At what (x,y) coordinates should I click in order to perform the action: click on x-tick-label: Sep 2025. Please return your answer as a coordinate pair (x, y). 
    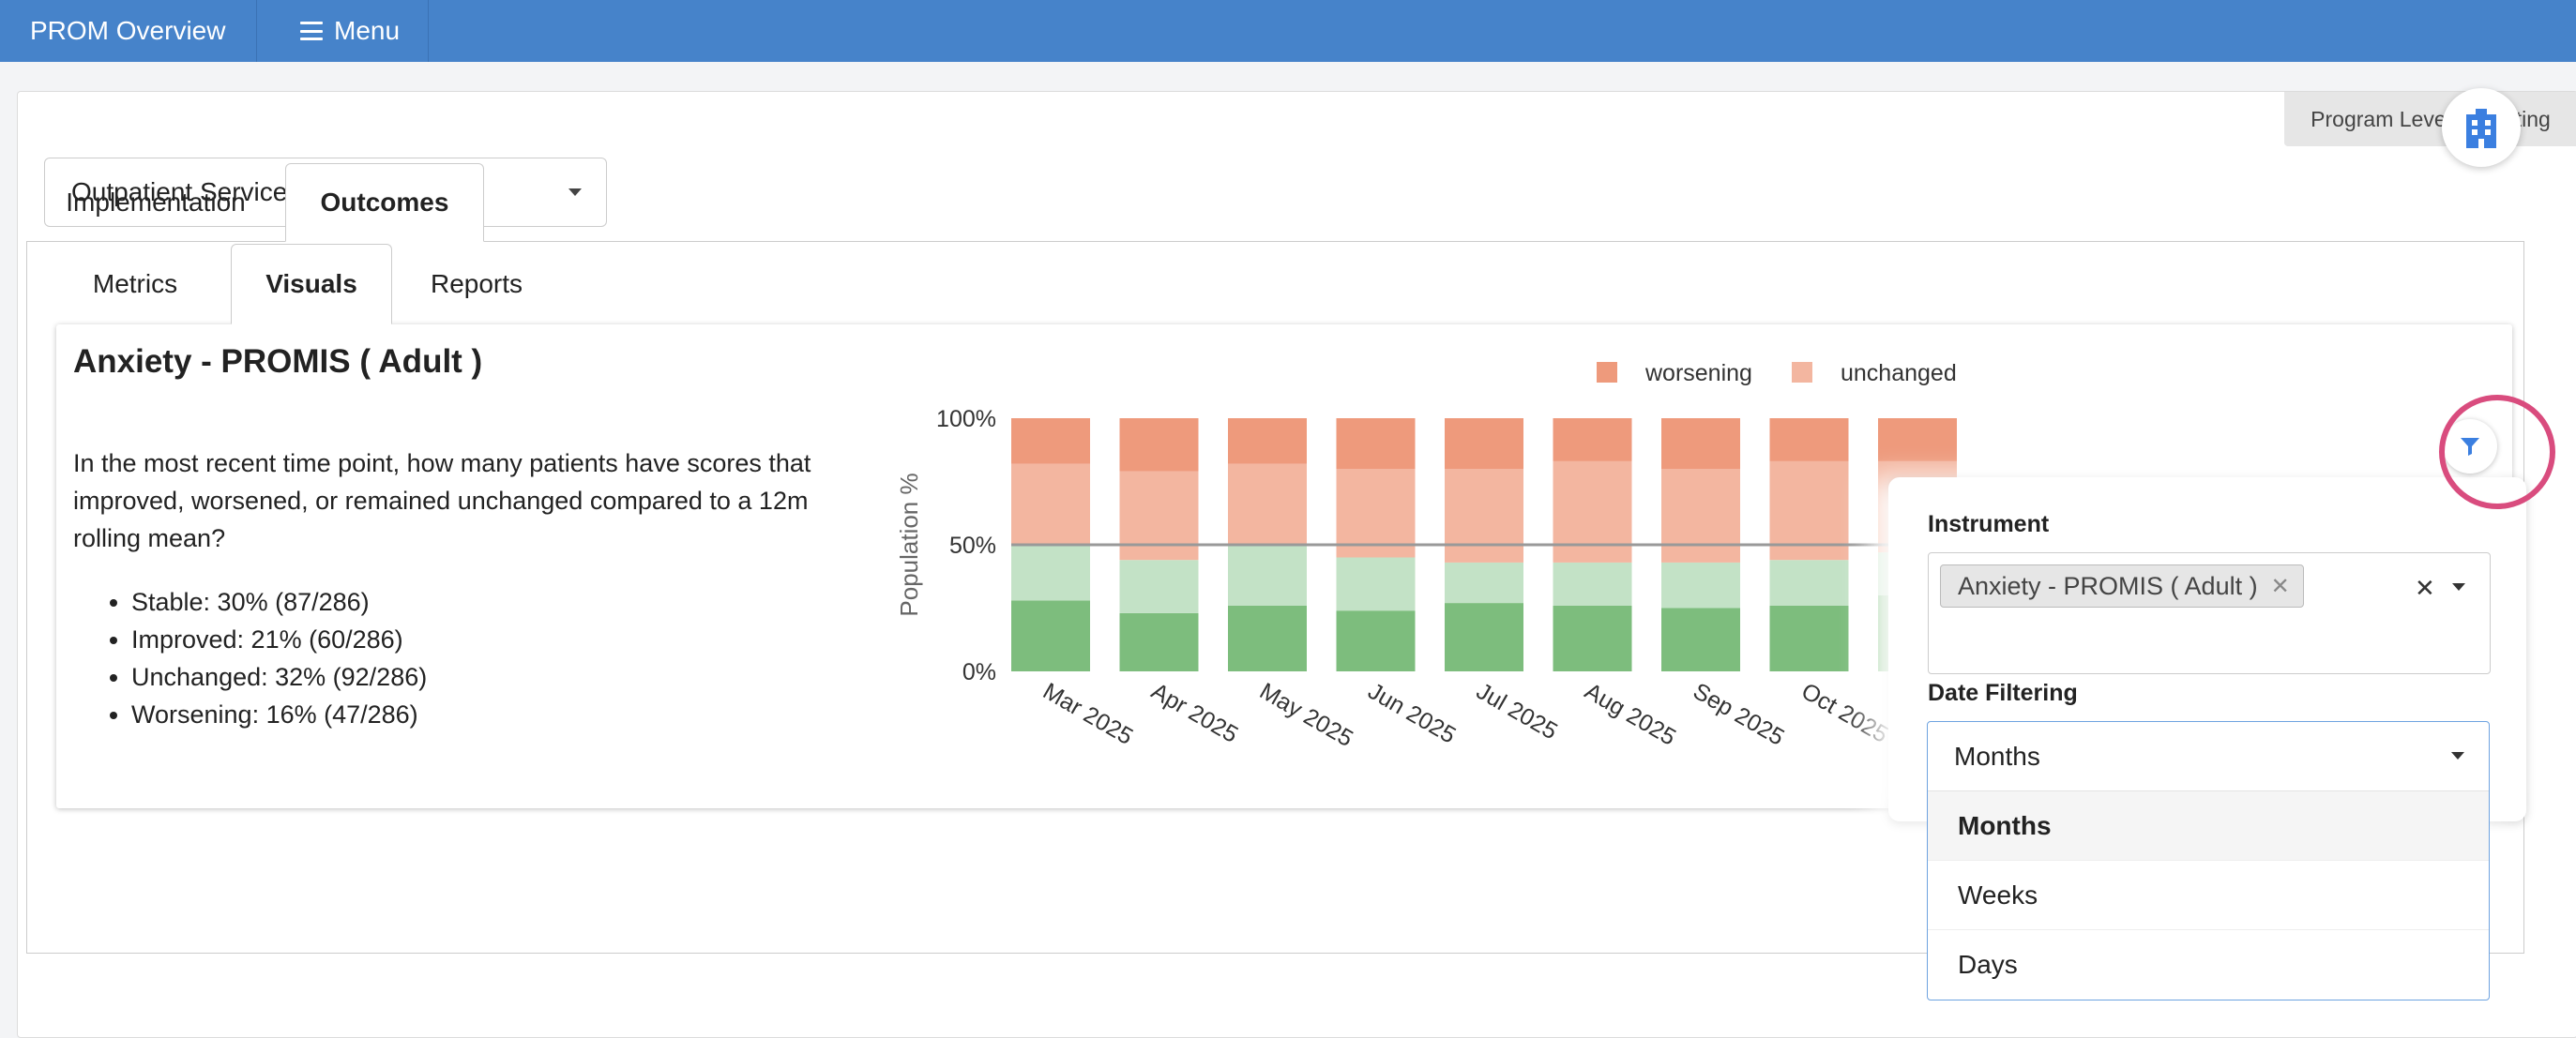
    Looking at the image, I should click on (1739, 714).